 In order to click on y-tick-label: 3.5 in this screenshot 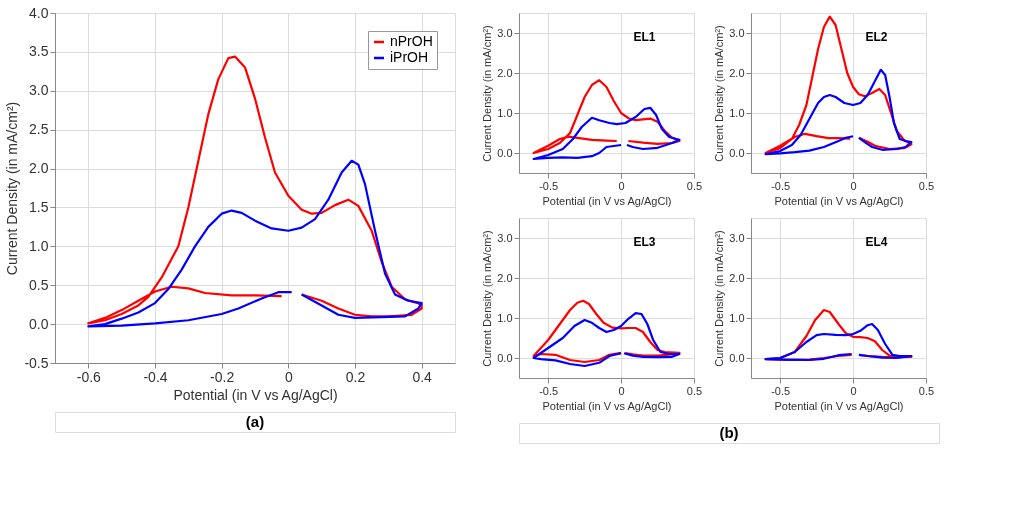, I will do `click(39, 51)`.